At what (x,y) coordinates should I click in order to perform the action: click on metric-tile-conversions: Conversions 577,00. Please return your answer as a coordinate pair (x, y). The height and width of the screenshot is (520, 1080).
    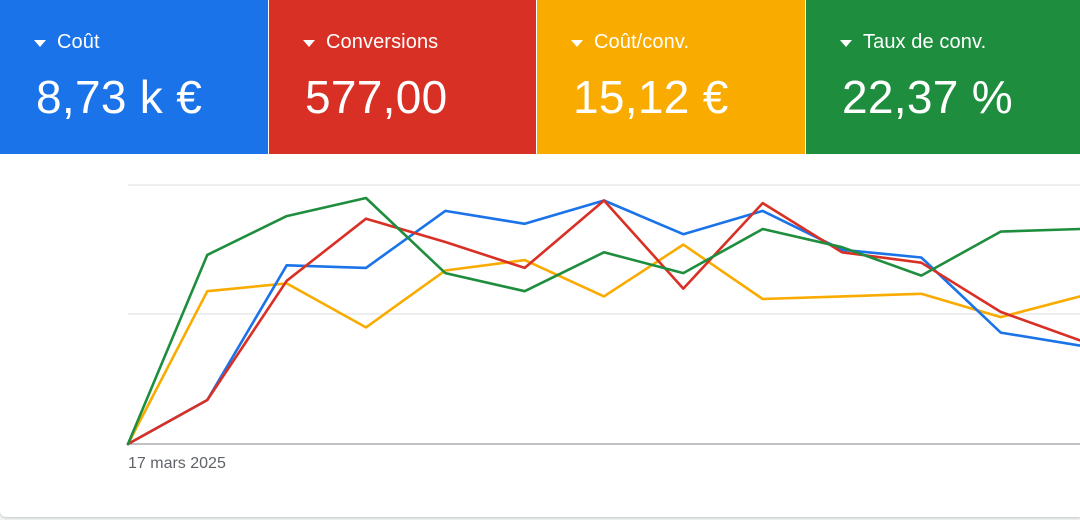
    Looking at the image, I should click on (402, 77).